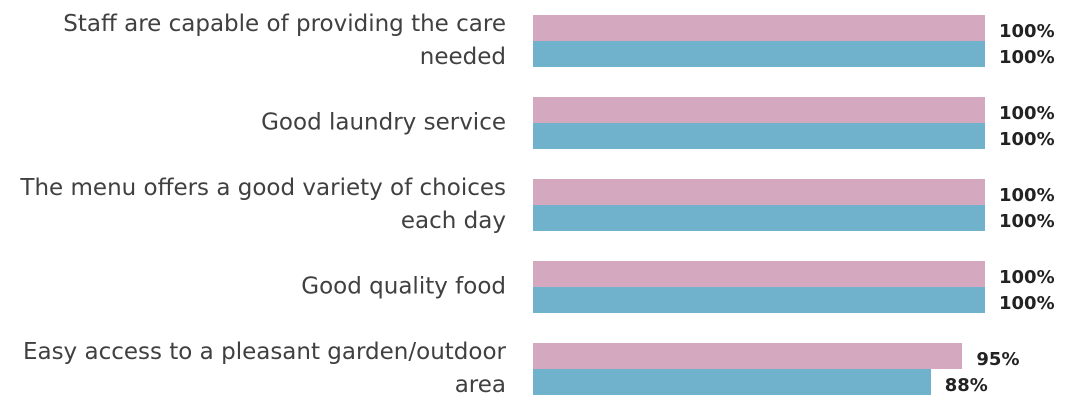  Describe the element at coordinates (998, 359) in the screenshot. I see `value-label: 95%` at that location.